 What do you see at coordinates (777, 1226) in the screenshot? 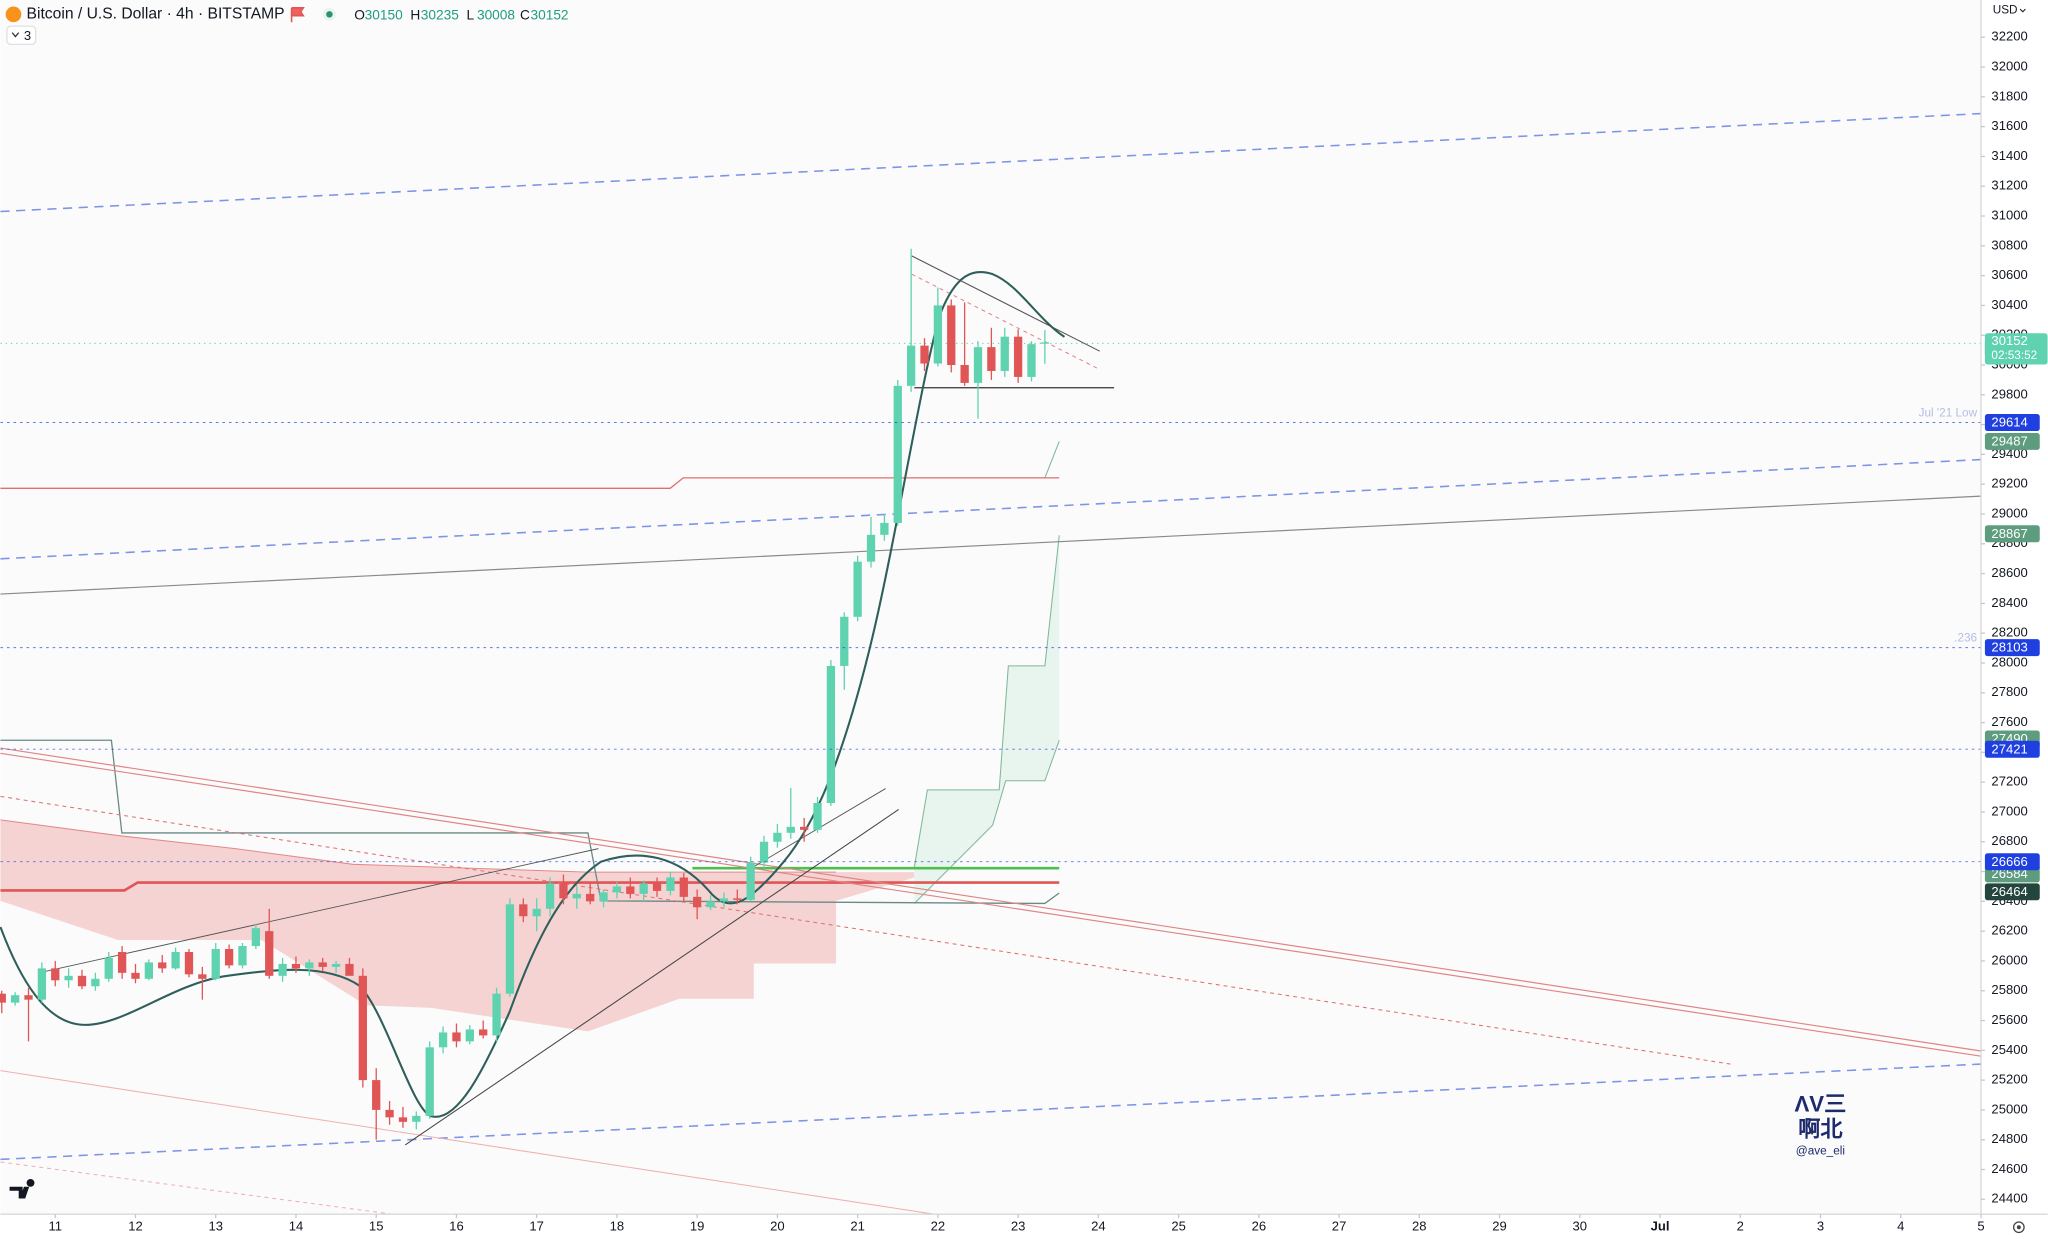
I see `x-tick-label: 20` at bounding box center [777, 1226].